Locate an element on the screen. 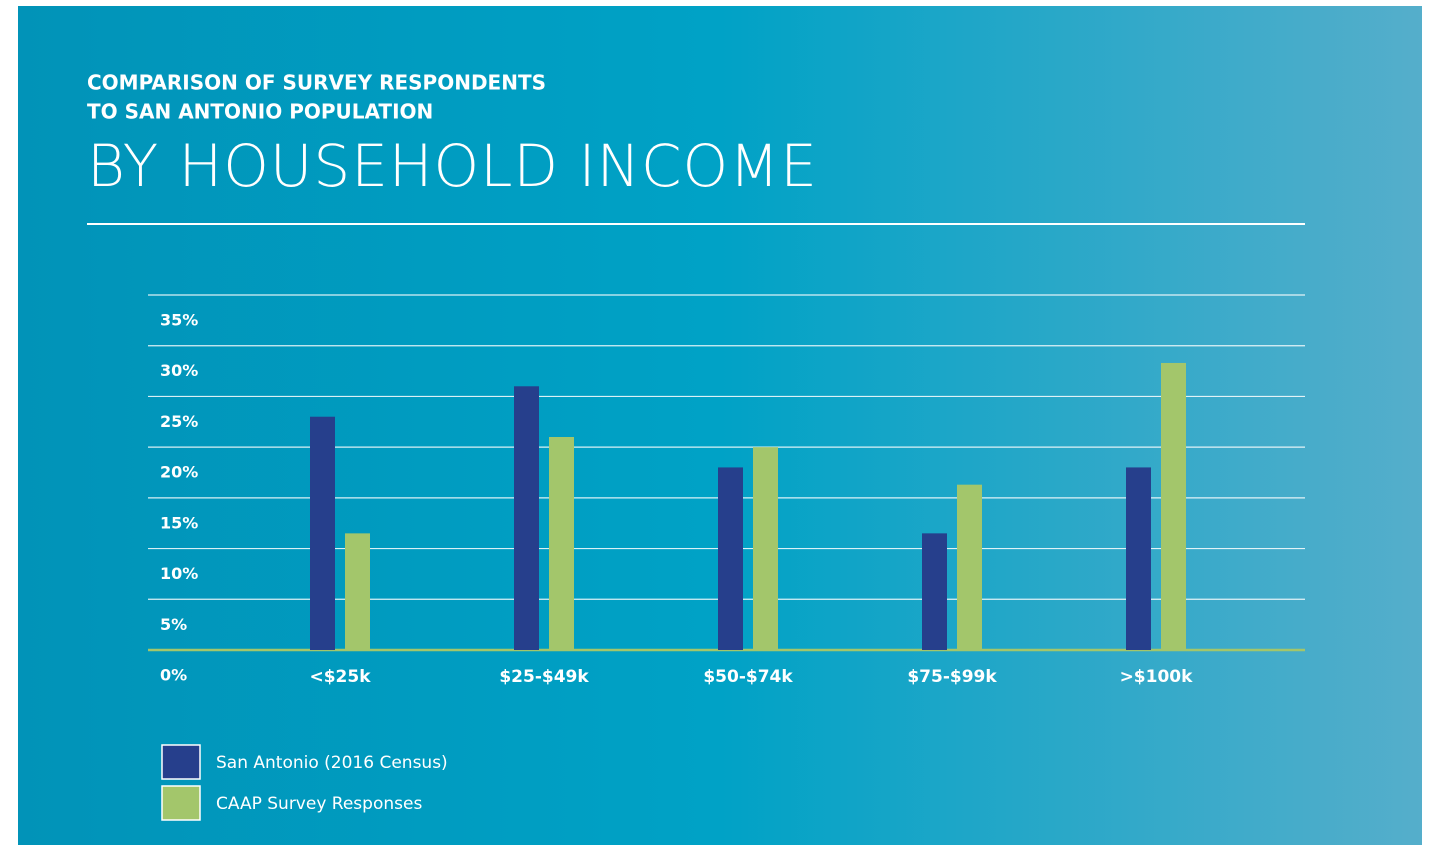 This screenshot has height=845, width=1430. x-tick-label: $75-$99k is located at coordinates (952, 677).